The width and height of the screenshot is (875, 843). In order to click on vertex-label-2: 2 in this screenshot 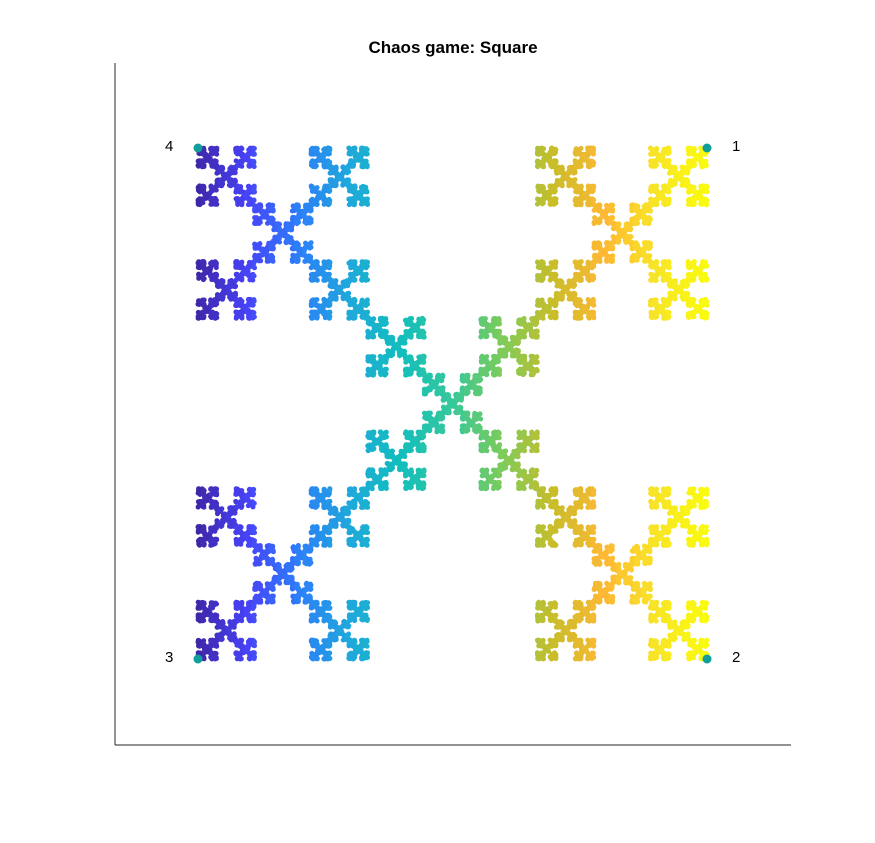, I will do `click(736, 657)`.